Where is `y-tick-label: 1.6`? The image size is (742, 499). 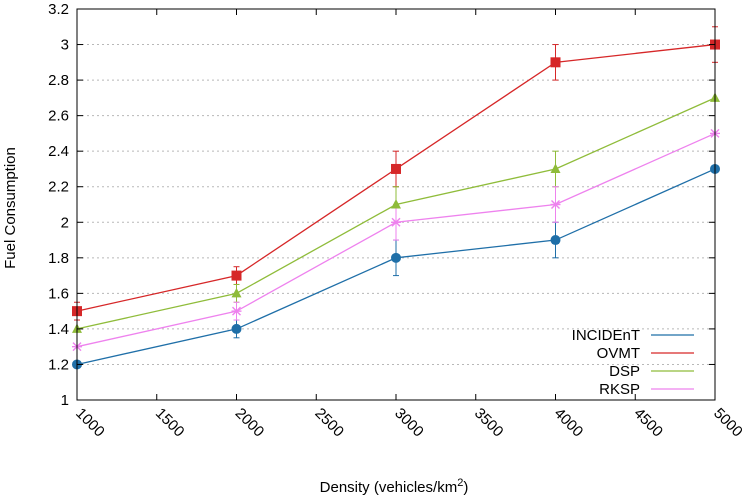 y-tick-label: 1.6 is located at coordinates (58, 293).